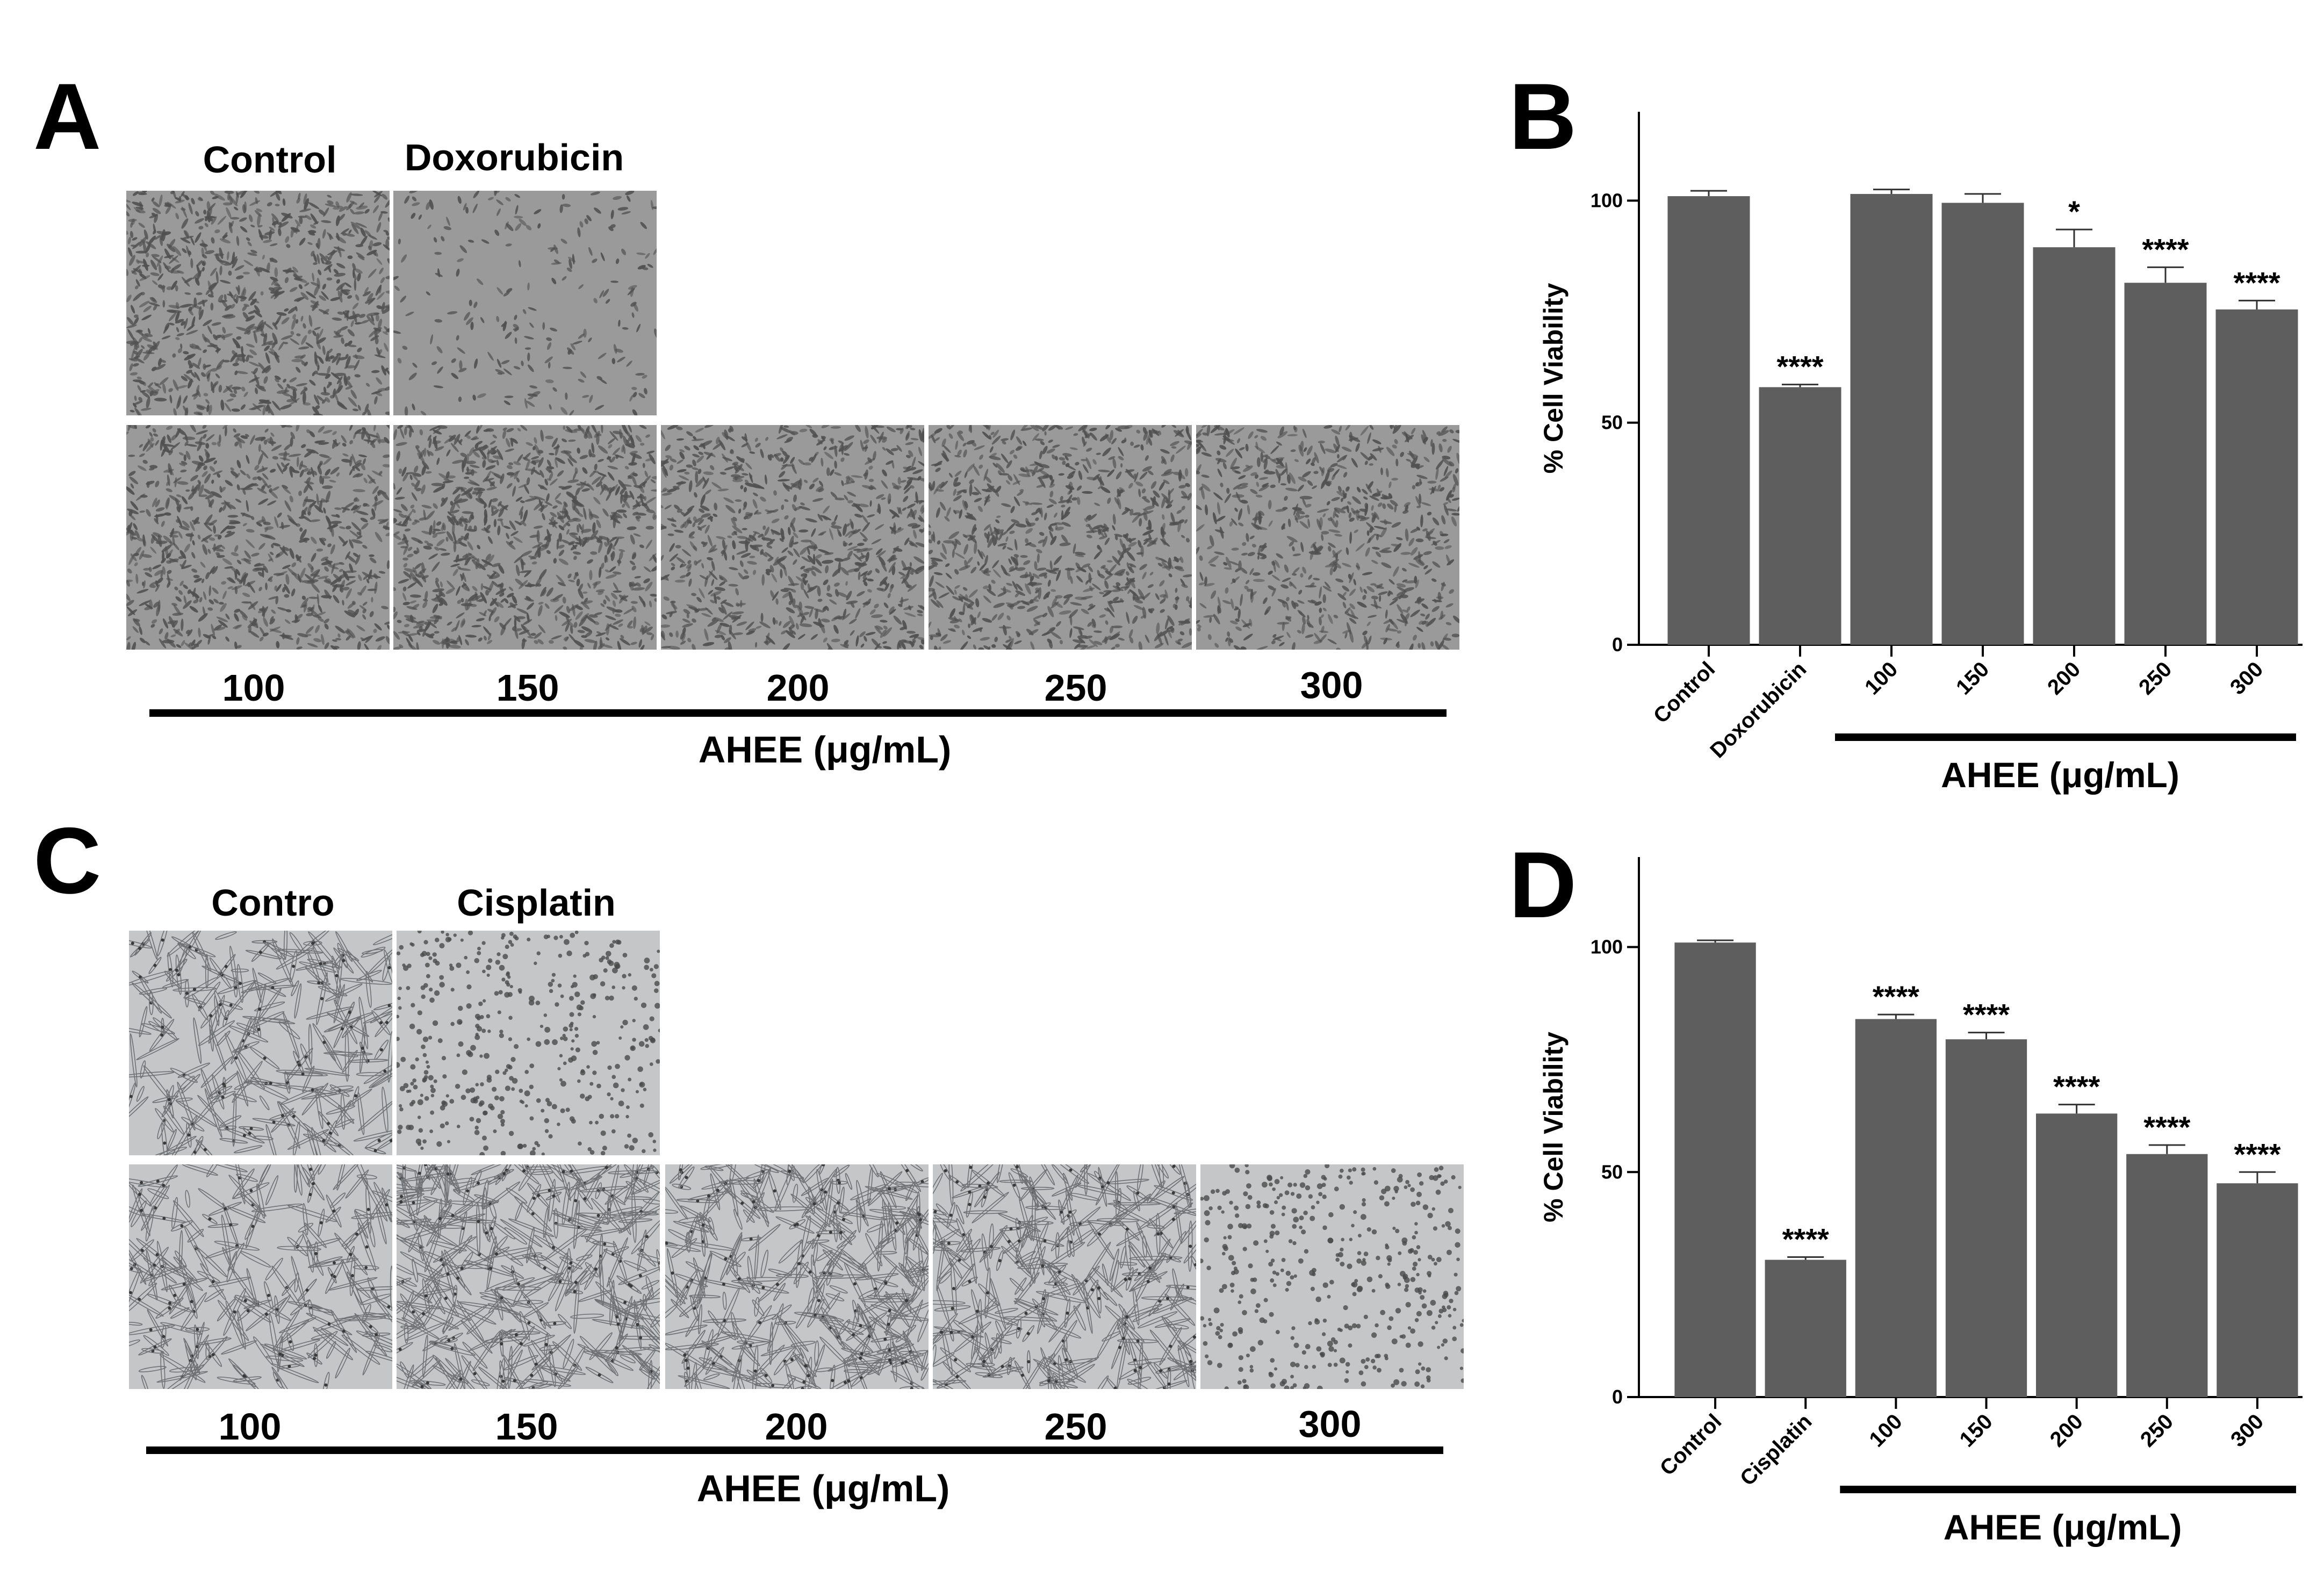  What do you see at coordinates (1075, 688) in the screenshot?
I see `panel-a-dose-250: 250` at bounding box center [1075, 688].